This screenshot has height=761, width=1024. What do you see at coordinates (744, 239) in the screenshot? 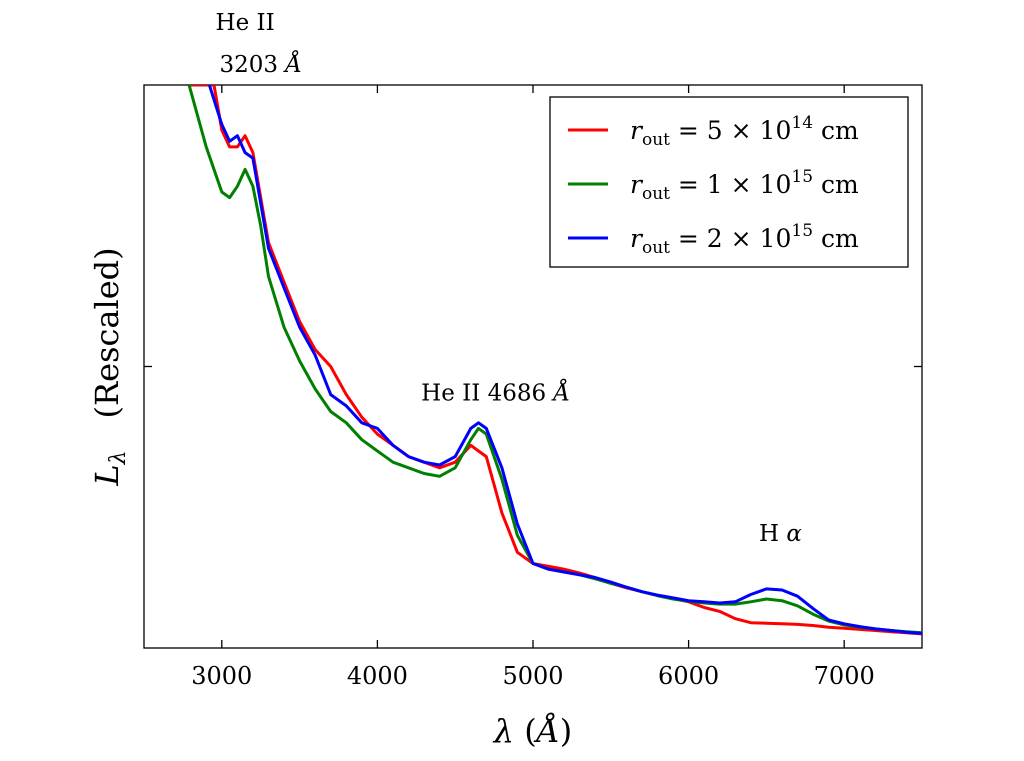
I see `legend-label-3: rout = 2 × 1015 cm` at bounding box center [744, 239].